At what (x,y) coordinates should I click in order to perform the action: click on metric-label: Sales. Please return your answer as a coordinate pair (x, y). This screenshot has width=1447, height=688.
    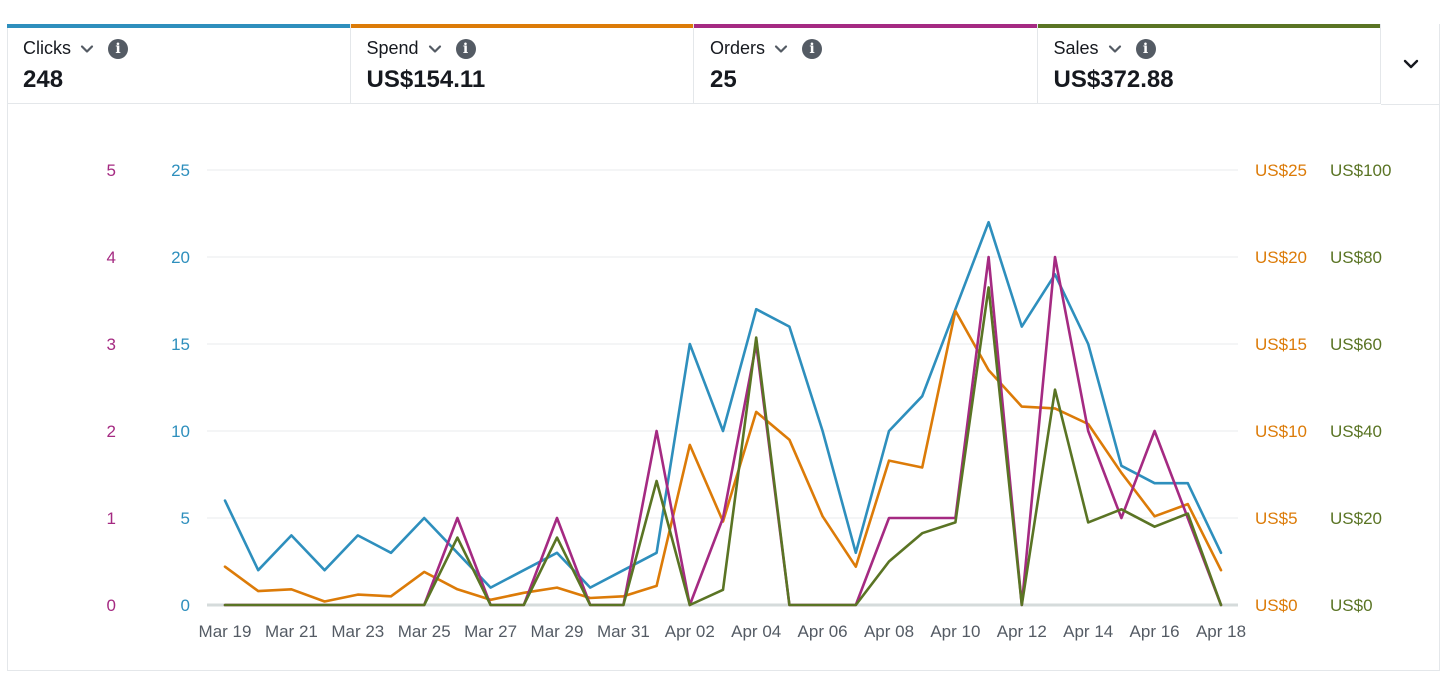
    Looking at the image, I should click on (1076, 48).